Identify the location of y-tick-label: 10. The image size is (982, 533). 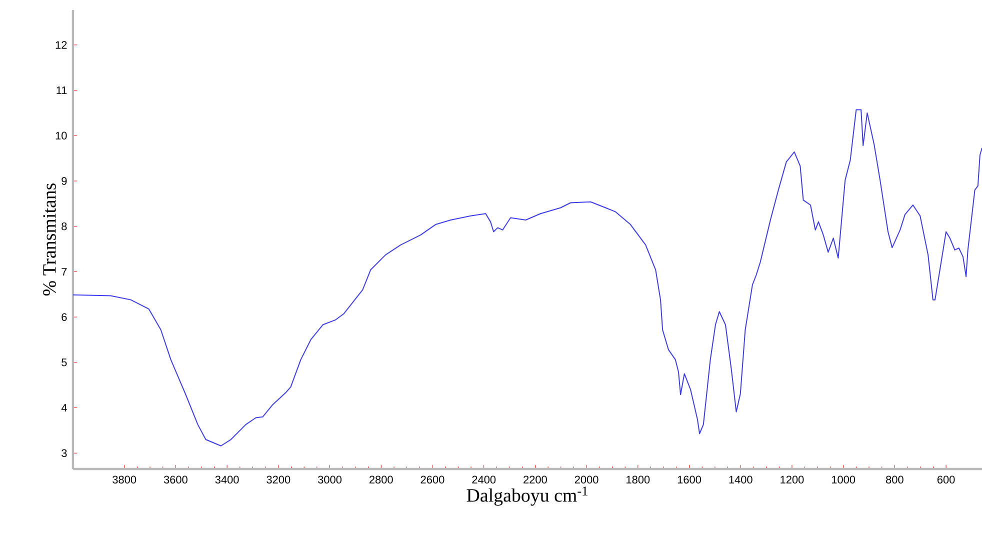
(61, 136).